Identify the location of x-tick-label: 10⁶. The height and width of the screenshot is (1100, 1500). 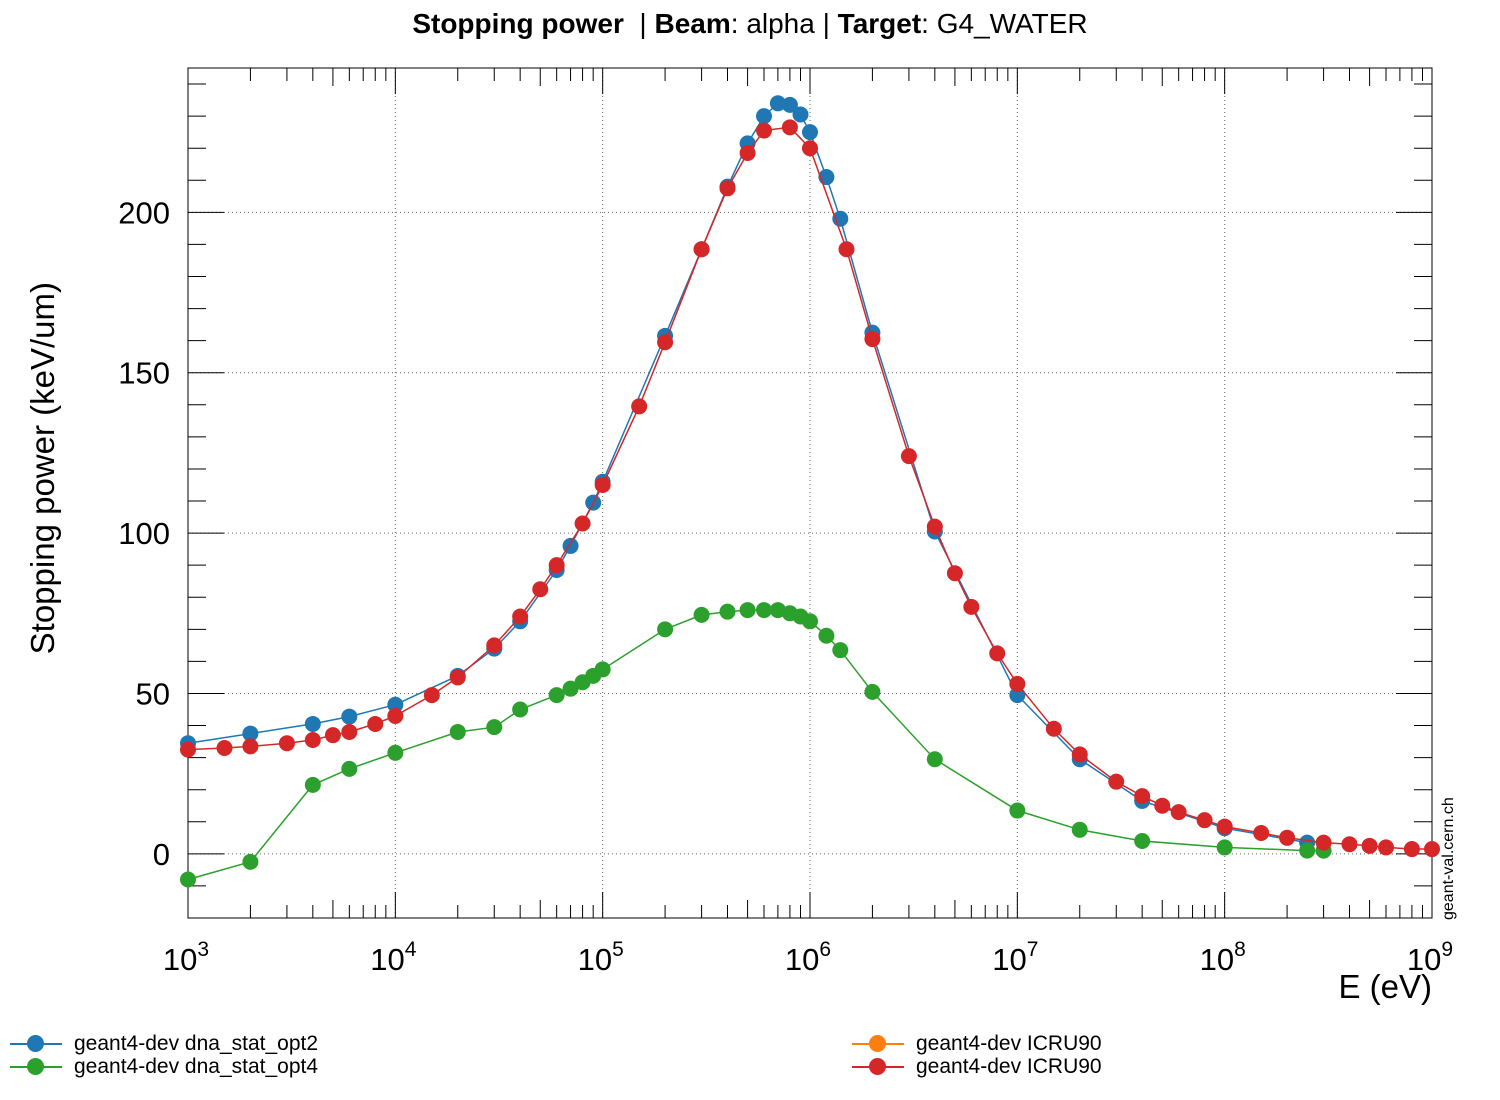
(808, 957).